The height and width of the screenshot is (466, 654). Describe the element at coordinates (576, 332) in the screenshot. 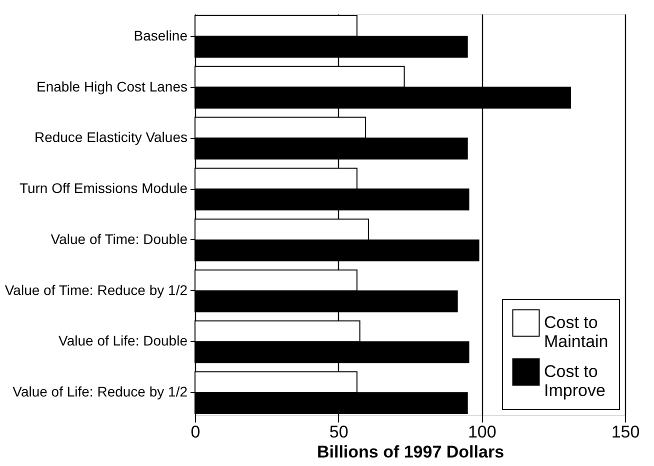

I see `legend-label: Cost to Maintain` at that location.